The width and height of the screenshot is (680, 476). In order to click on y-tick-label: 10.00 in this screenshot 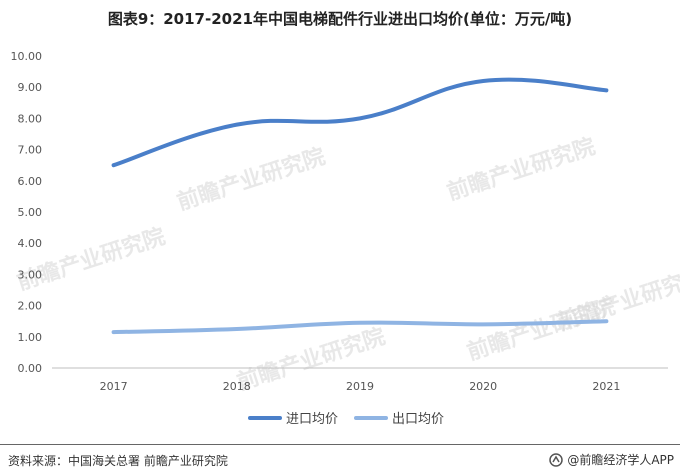, I will do `click(27, 56)`.